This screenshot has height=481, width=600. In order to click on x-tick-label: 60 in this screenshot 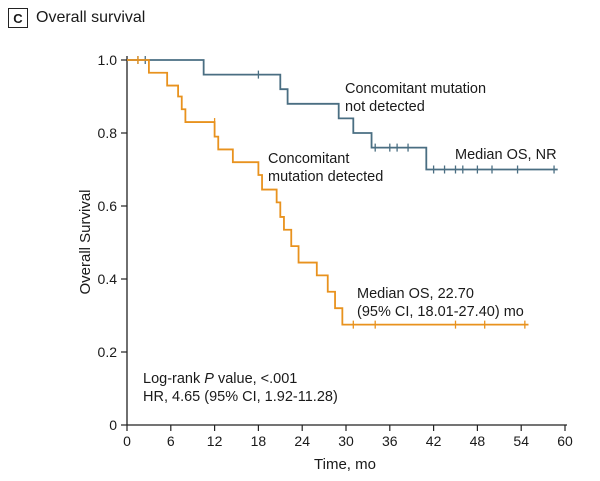, I will do `click(565, 441)`.